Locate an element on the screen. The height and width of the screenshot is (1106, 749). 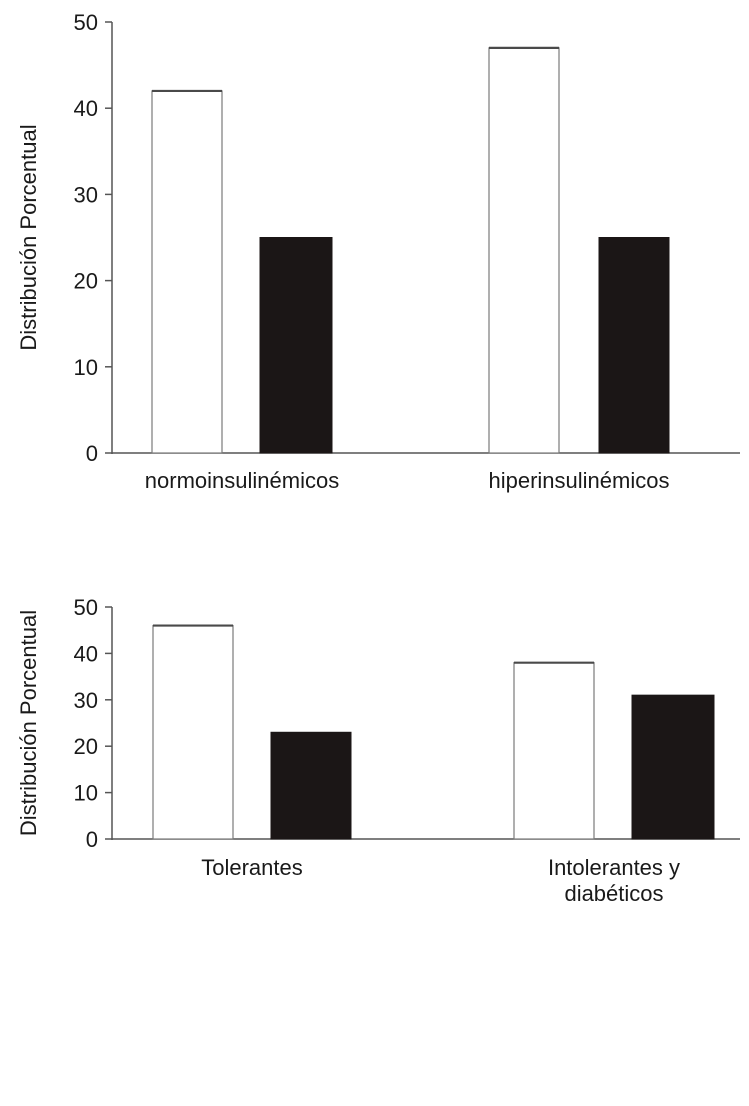
x-category-label: normoinsulinémicos is located at coordinates (242, 480).